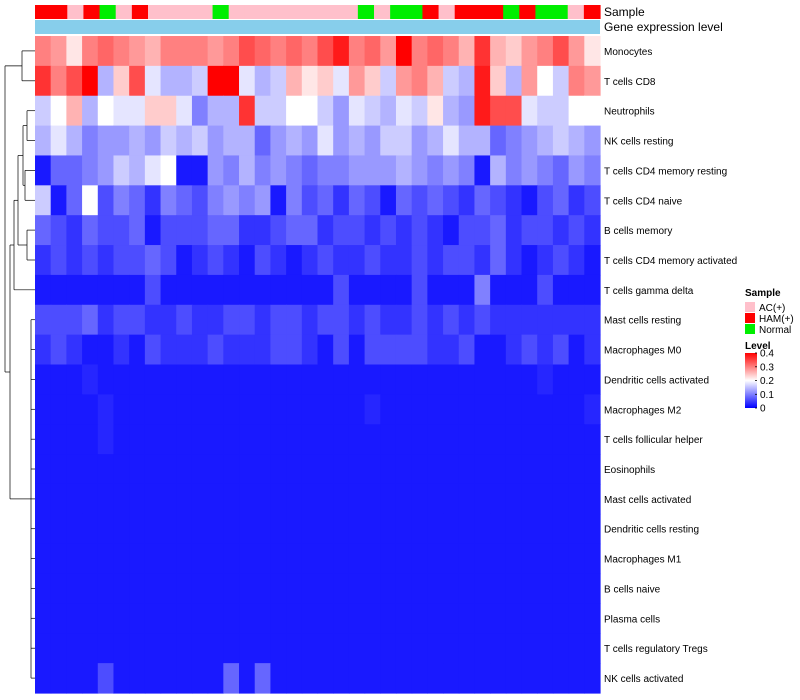 The image size is (800, 700). What do you see at coordinates (763, 409) in the screenshot?
I see `legend-level-tick-label: 0` at bounding box center [763, 409].